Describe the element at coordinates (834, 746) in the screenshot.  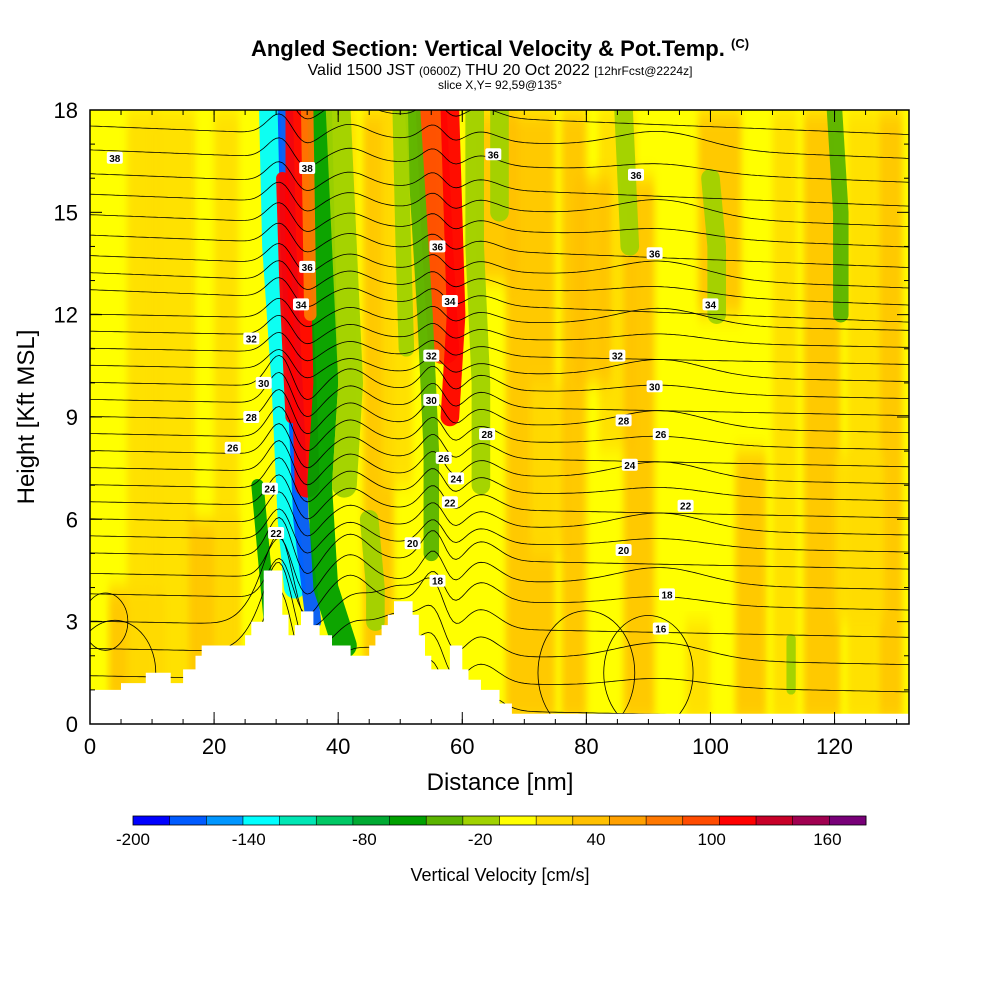
I see `x-tick-label: 120` at that location.